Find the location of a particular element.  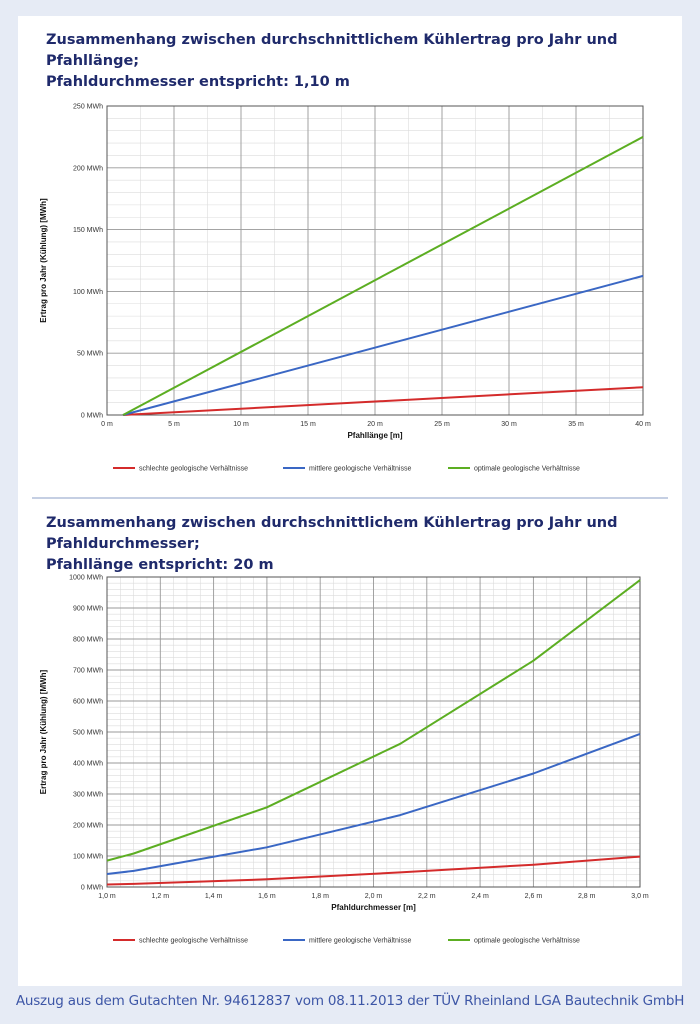

chart2-y-tick-label: 800 MWh is located at coordinates (88, 640).